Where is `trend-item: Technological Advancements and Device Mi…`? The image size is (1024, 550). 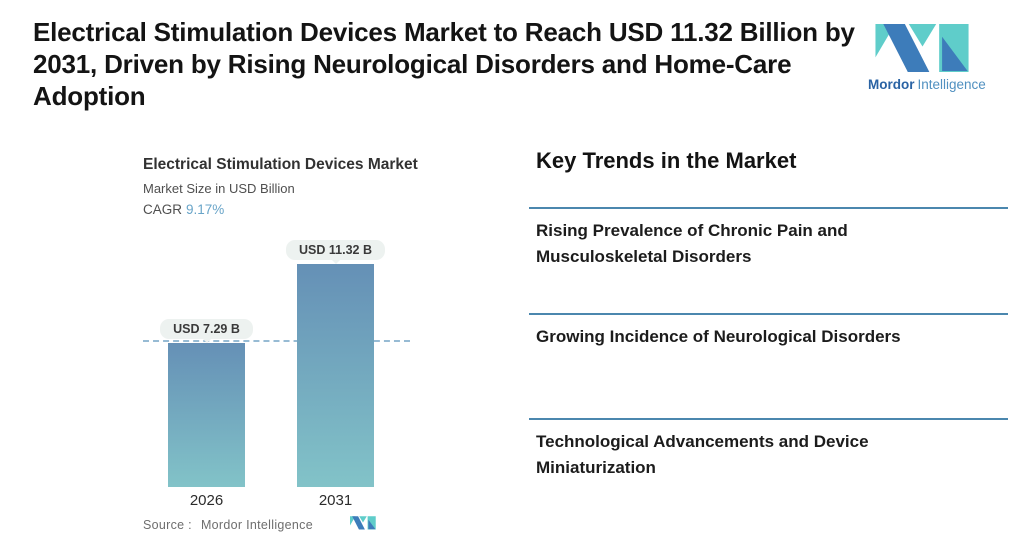 trend-item: Technological Advancements and Device Mi… is located at coordinates (768, 449).